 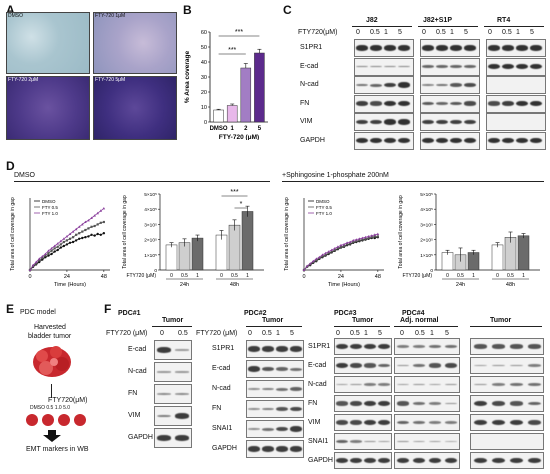 What do you see at coordinates (104, 277) in the screenshot?
I see `x-tick-label: 48` at bounding box center [104, 277].